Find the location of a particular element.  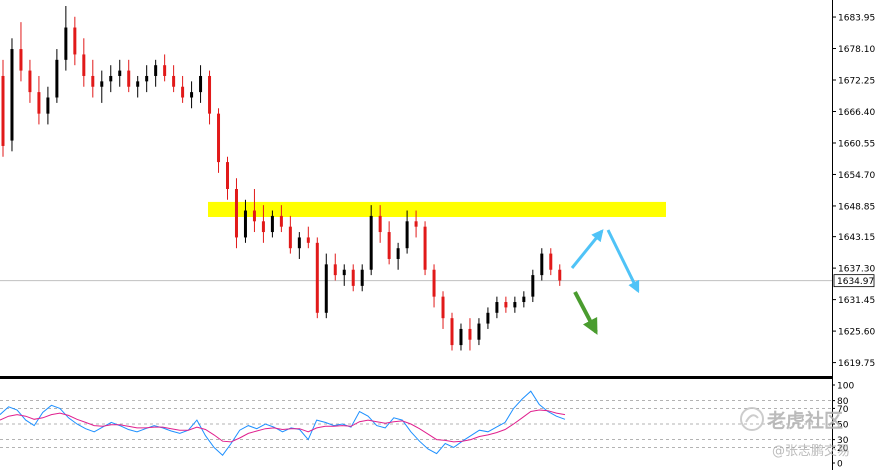

watermark-logo-icon is located at coordinates (752, 419).